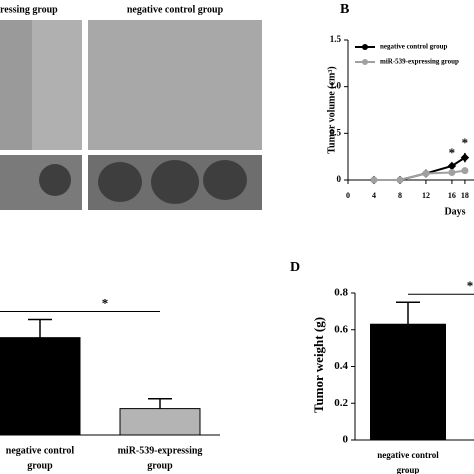 The height and width of the screenshot is (474, 474). What do you see at coordinates (400, 195) in the screenshot?
I see `x-tick-label: 8` at bounding box center [400, 195].